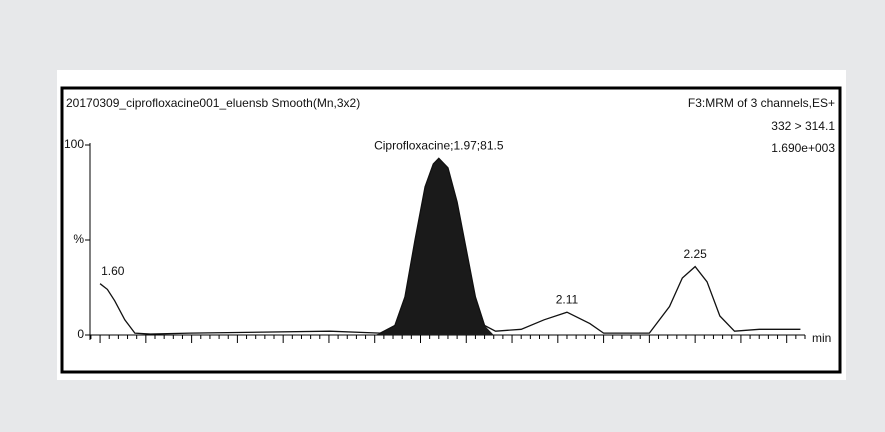 This screenshot has height=432, width=885. Describe the element at coordinates (439, 145) in the screenshot. I see `peak-label: Ciprofloxacine;1.97;81.5` at that location.